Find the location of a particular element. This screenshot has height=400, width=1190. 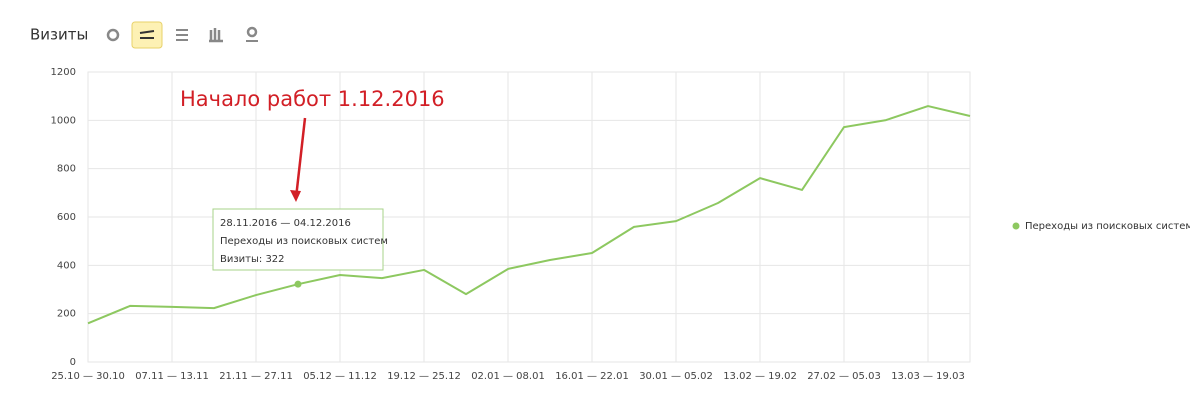

pie-icon is located at coordinates (113, 35).